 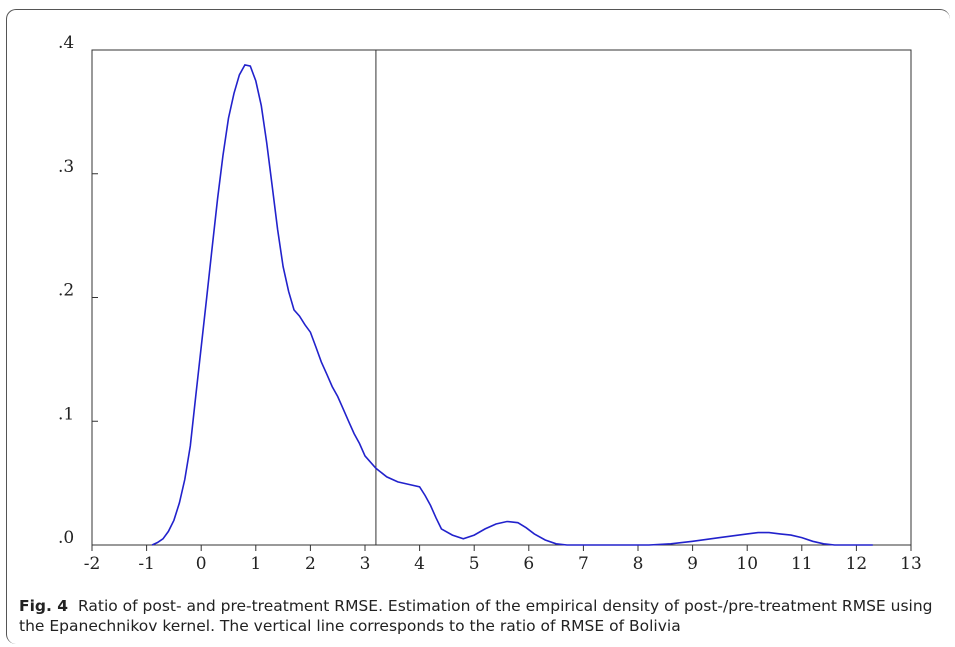 I want to click on x-tick-label: -1, so click(x=146, y=564).